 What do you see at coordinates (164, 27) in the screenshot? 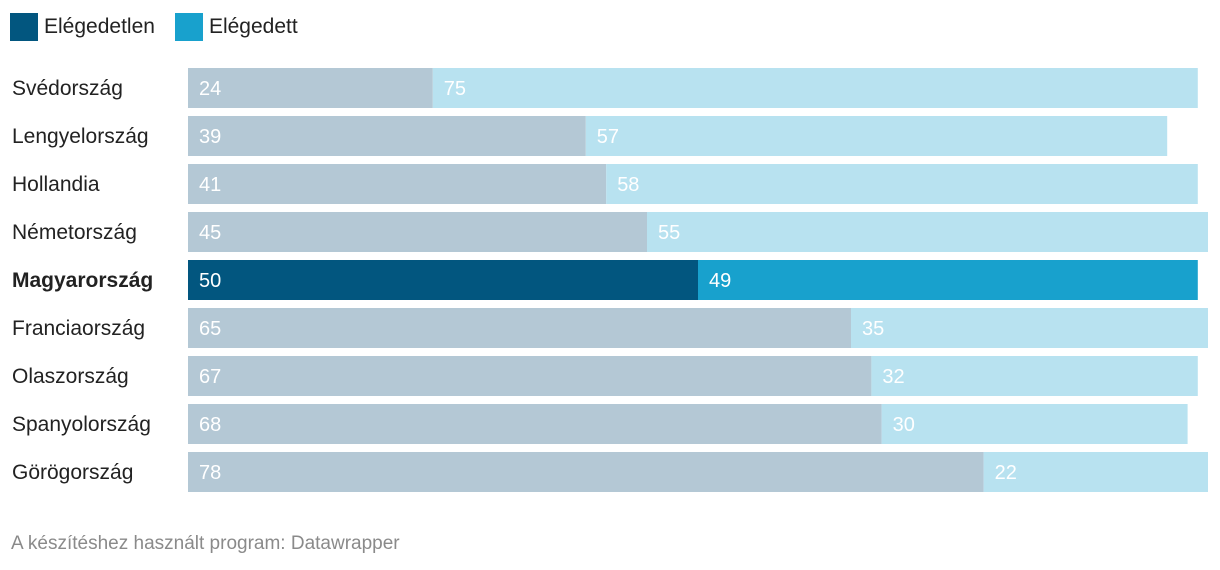
I see `chart-legend: Elégedetlen Elégedett` at bounding box center [164, 27].